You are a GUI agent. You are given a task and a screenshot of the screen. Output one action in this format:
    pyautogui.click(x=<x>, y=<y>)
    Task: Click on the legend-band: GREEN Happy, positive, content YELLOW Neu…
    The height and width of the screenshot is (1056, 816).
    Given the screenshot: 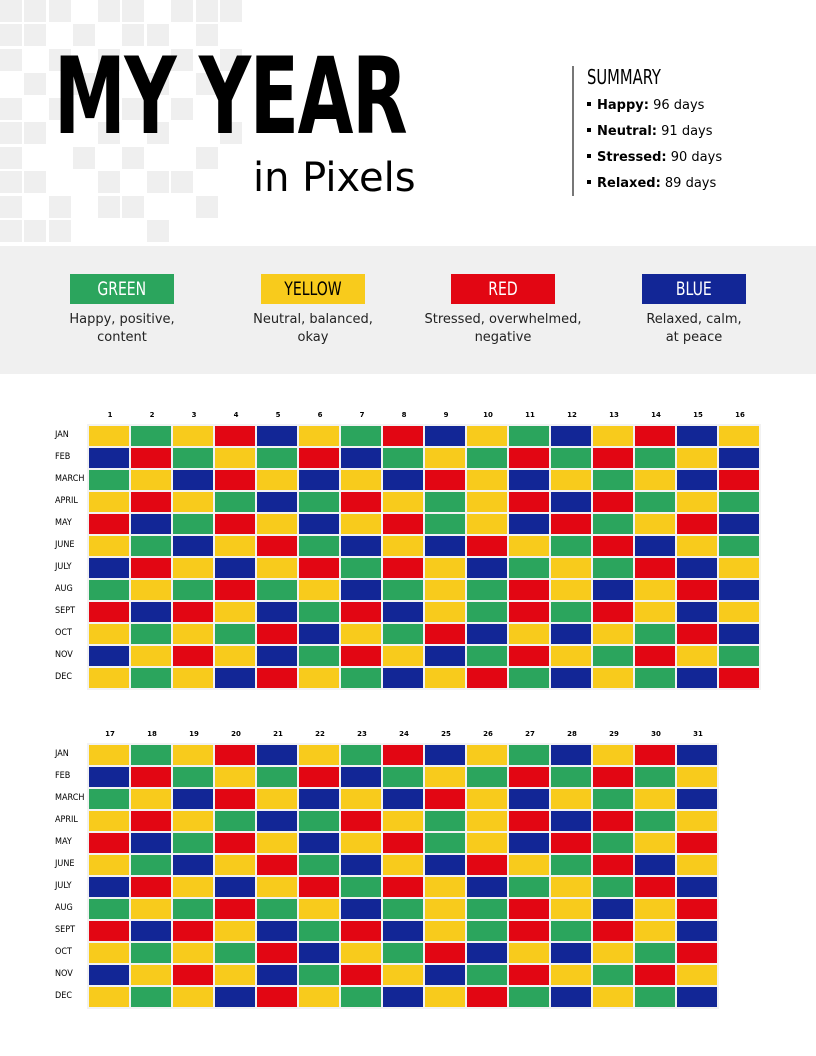 What is the action you would take?
    pyautogui.click(x=408, y=310)
    